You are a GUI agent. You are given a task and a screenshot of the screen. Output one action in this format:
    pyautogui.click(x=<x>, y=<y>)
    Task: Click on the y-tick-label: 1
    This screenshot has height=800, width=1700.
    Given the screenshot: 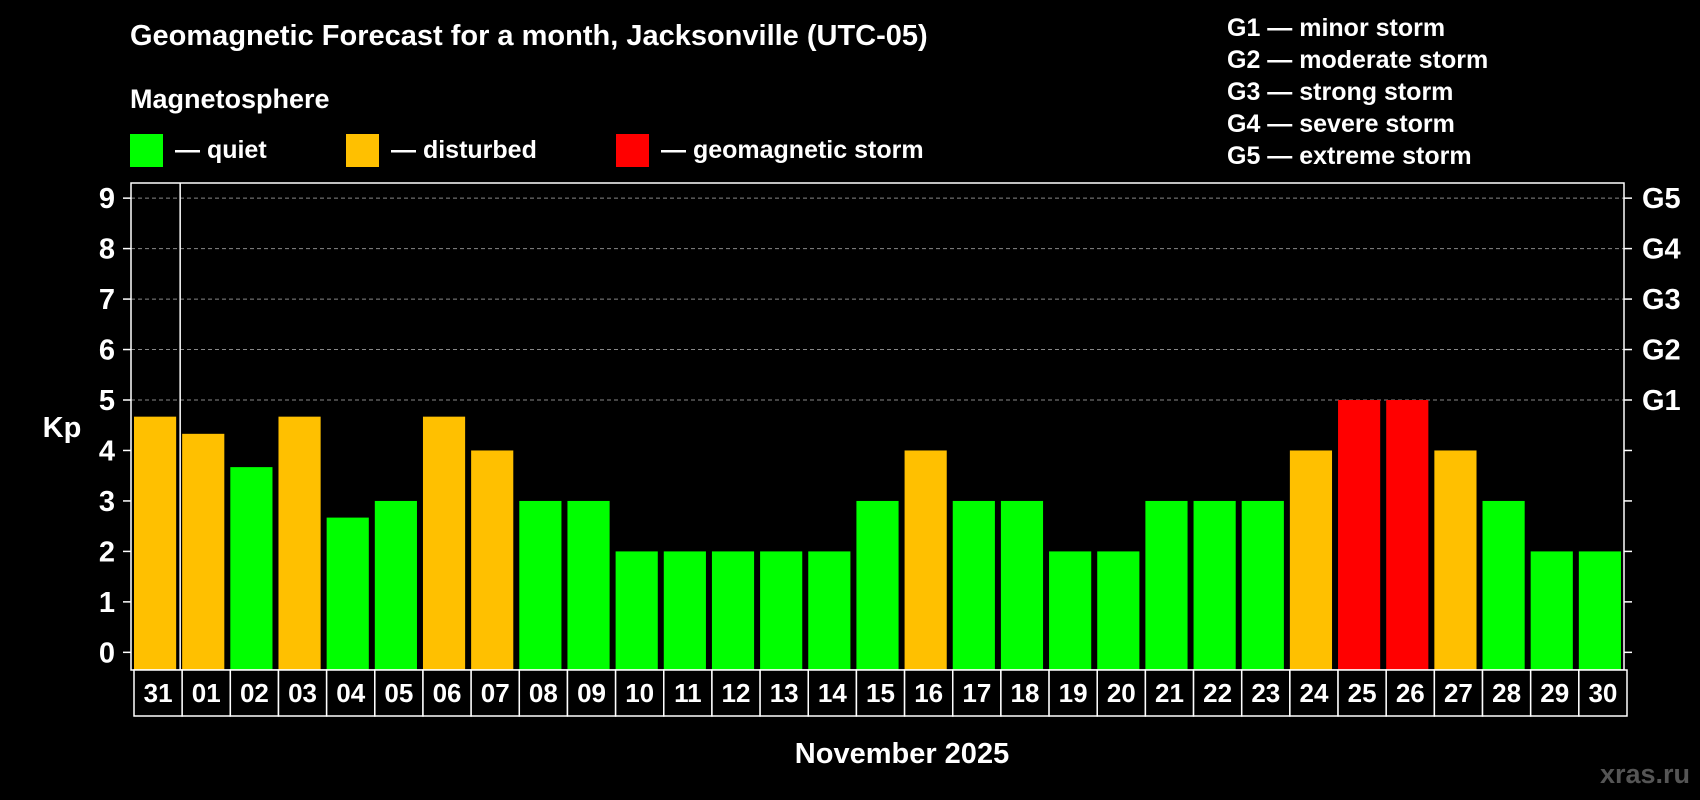 What is the action you would take?
    pyautogui.click(x=107, y=603)
    